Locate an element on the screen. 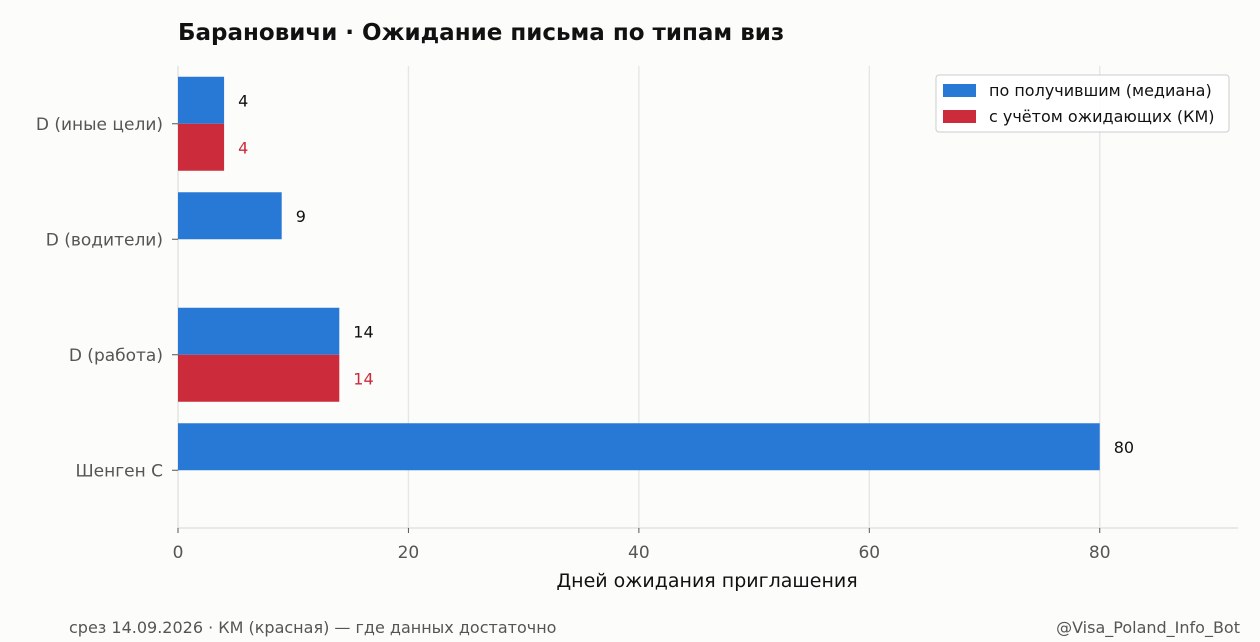  x-tick-label: 40 is located at coordinates (639, 553).